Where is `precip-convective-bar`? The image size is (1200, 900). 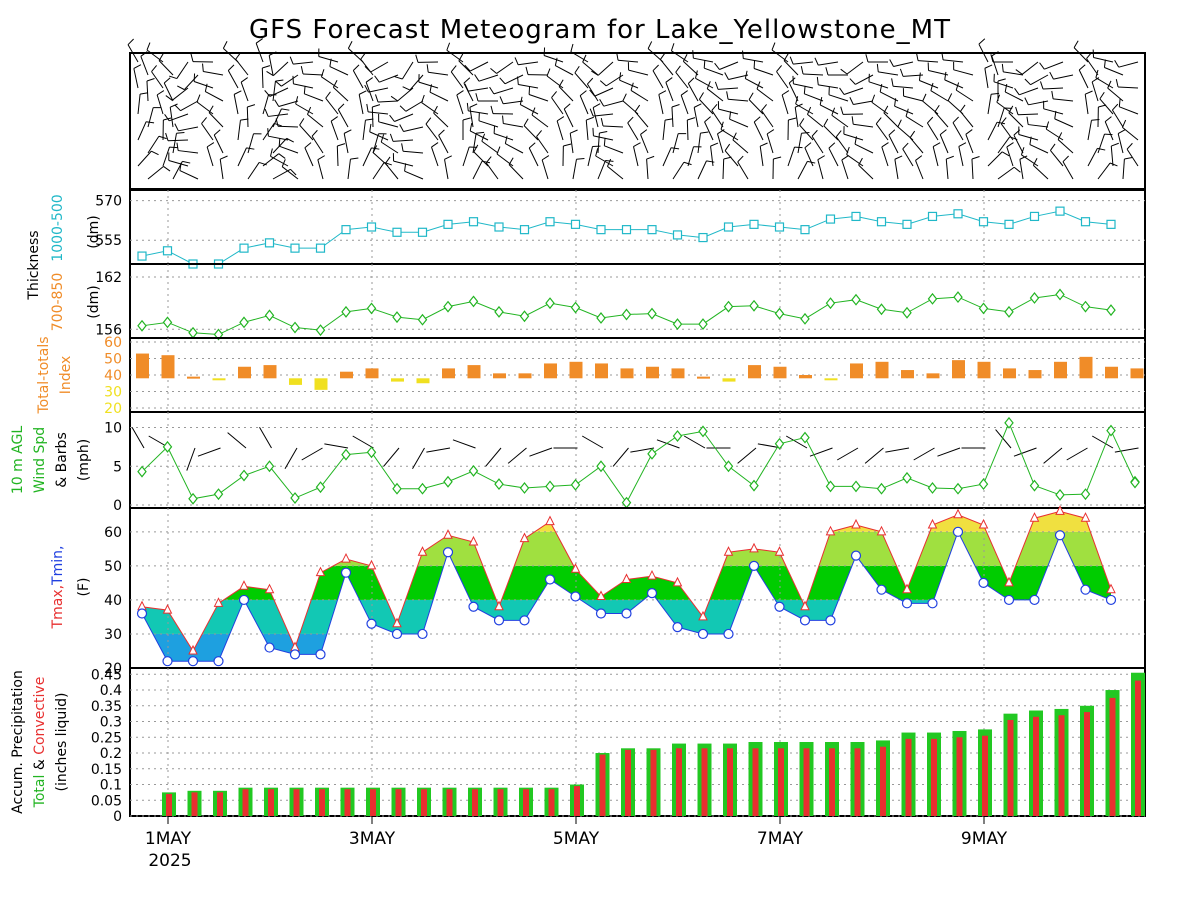
precip-convective-bar is located at coordinates (551, 802).